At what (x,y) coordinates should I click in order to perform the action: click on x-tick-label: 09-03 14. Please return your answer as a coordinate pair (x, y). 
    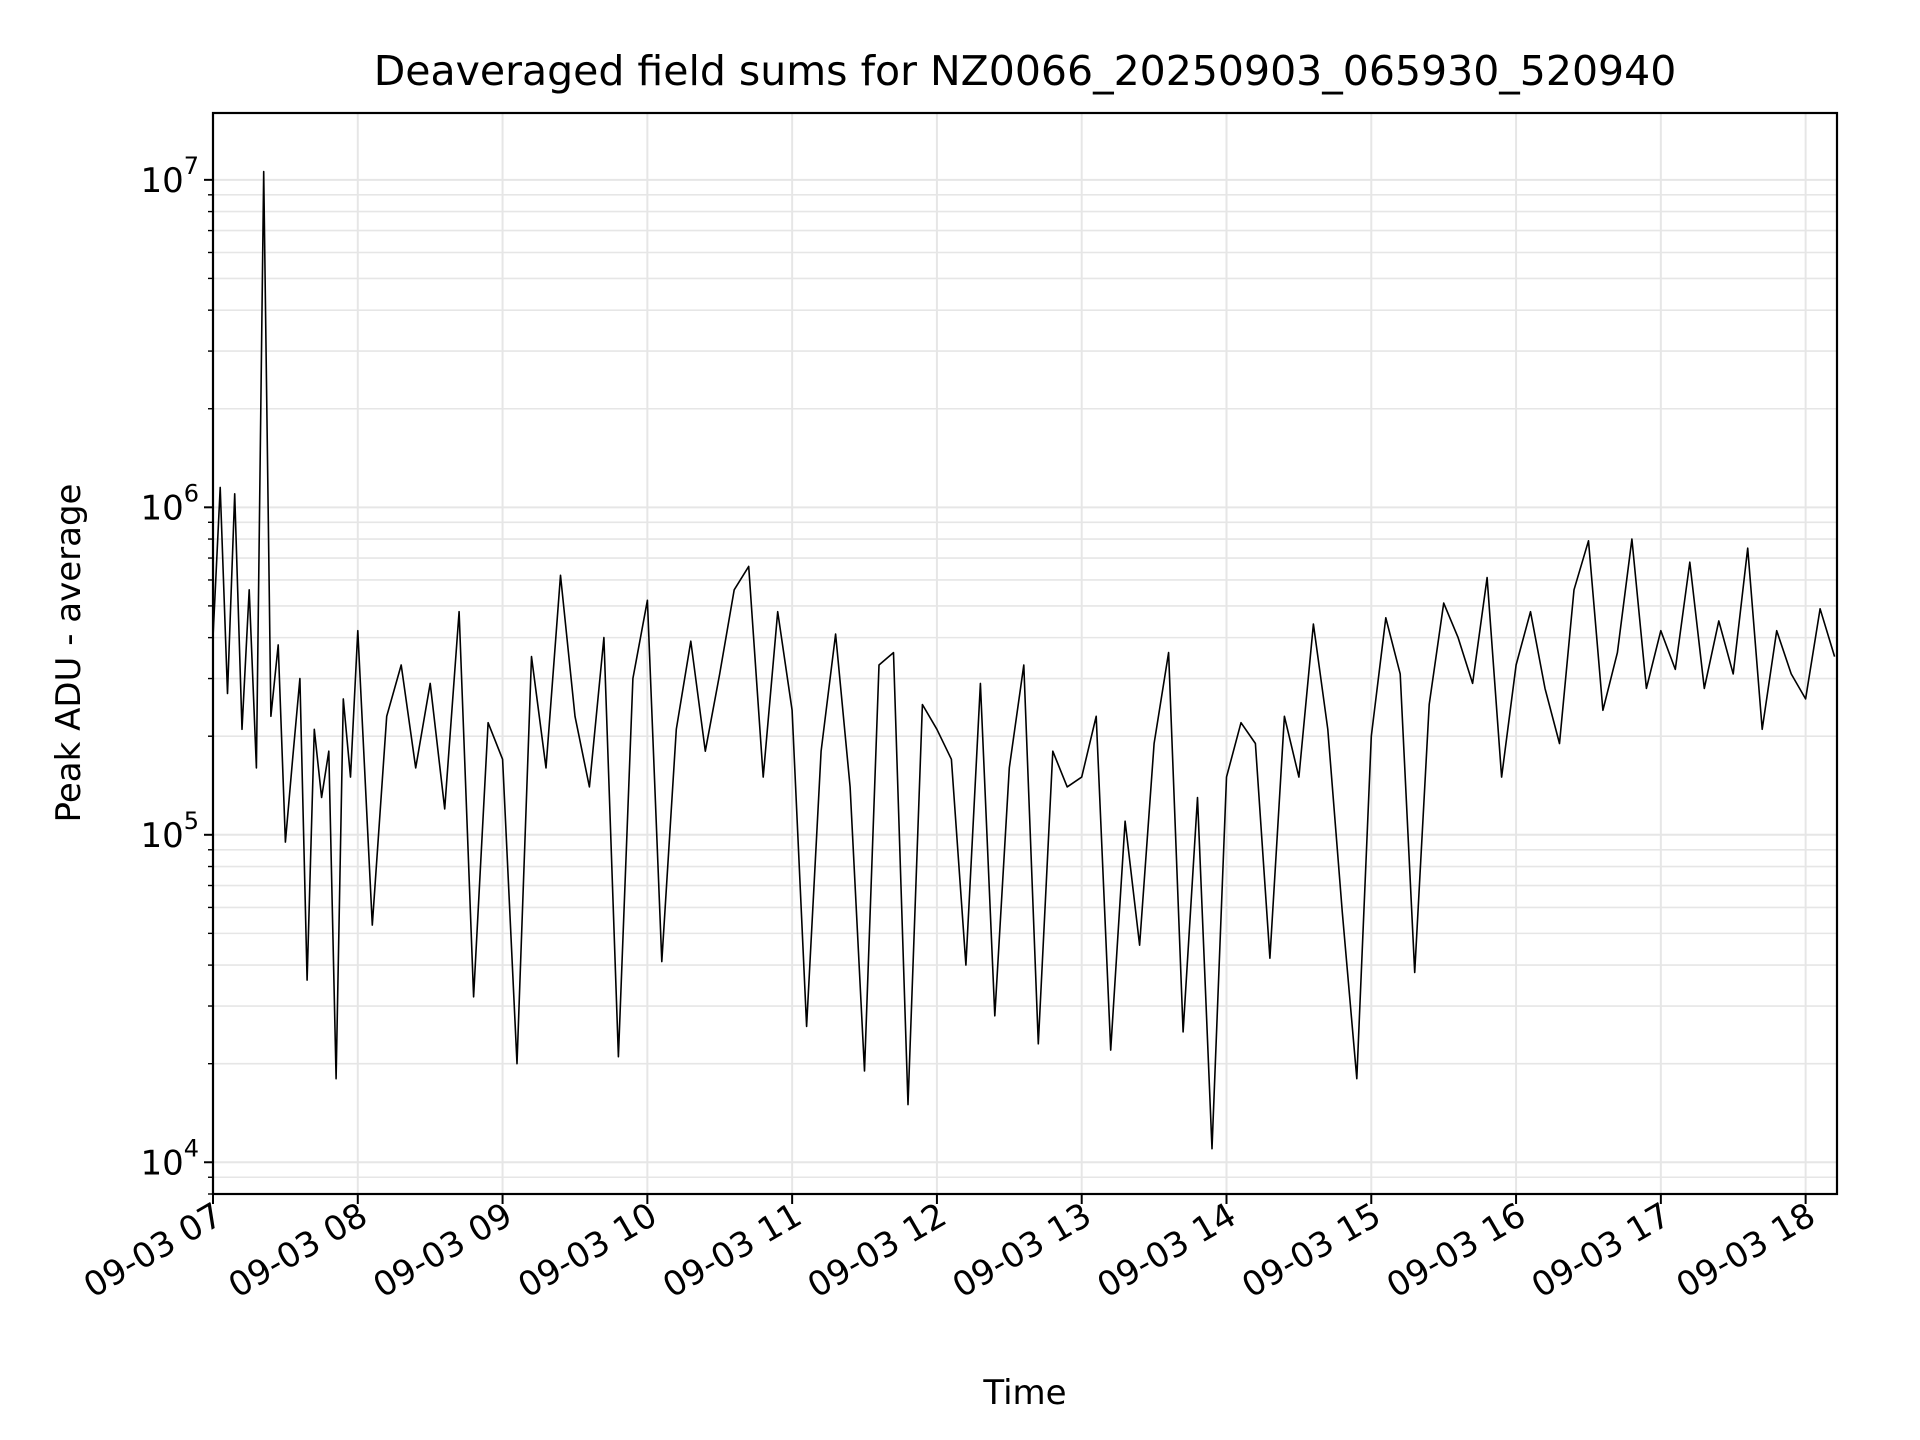
    Looking at the image, I should click on (1167, 1250).